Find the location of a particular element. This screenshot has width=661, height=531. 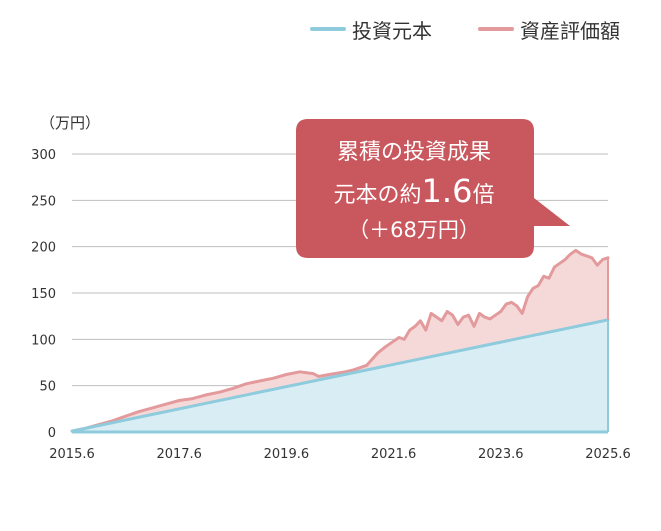

x-tick-label-5: 2025.6 is located at coordinates (608, 454).